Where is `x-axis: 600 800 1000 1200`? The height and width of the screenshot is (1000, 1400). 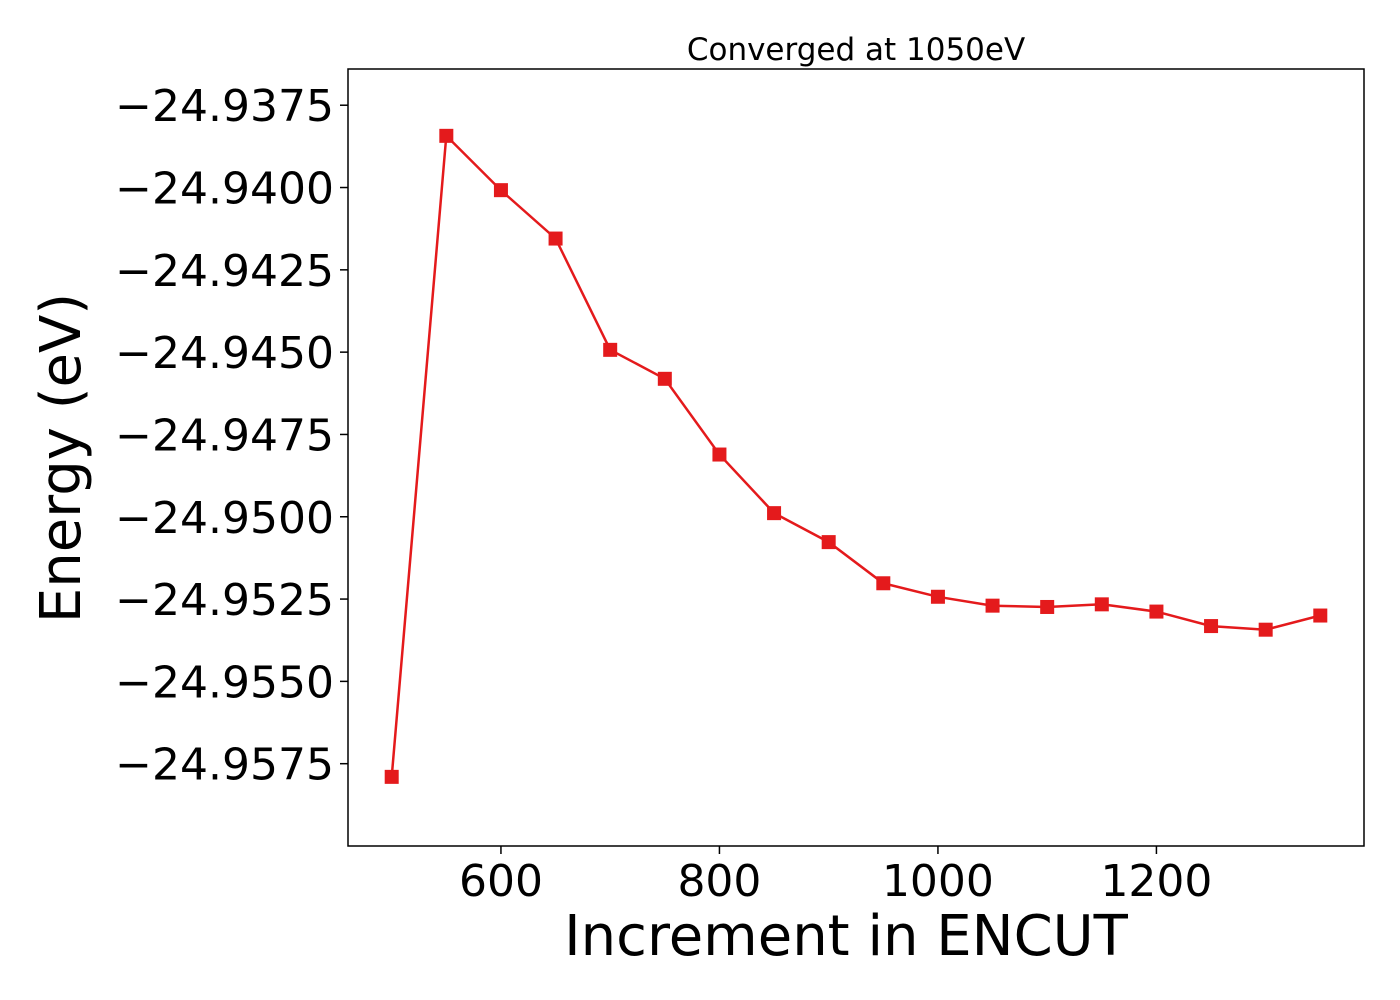 x-axis: 600 800 1000 1200 is located at coordinates (835, 876).